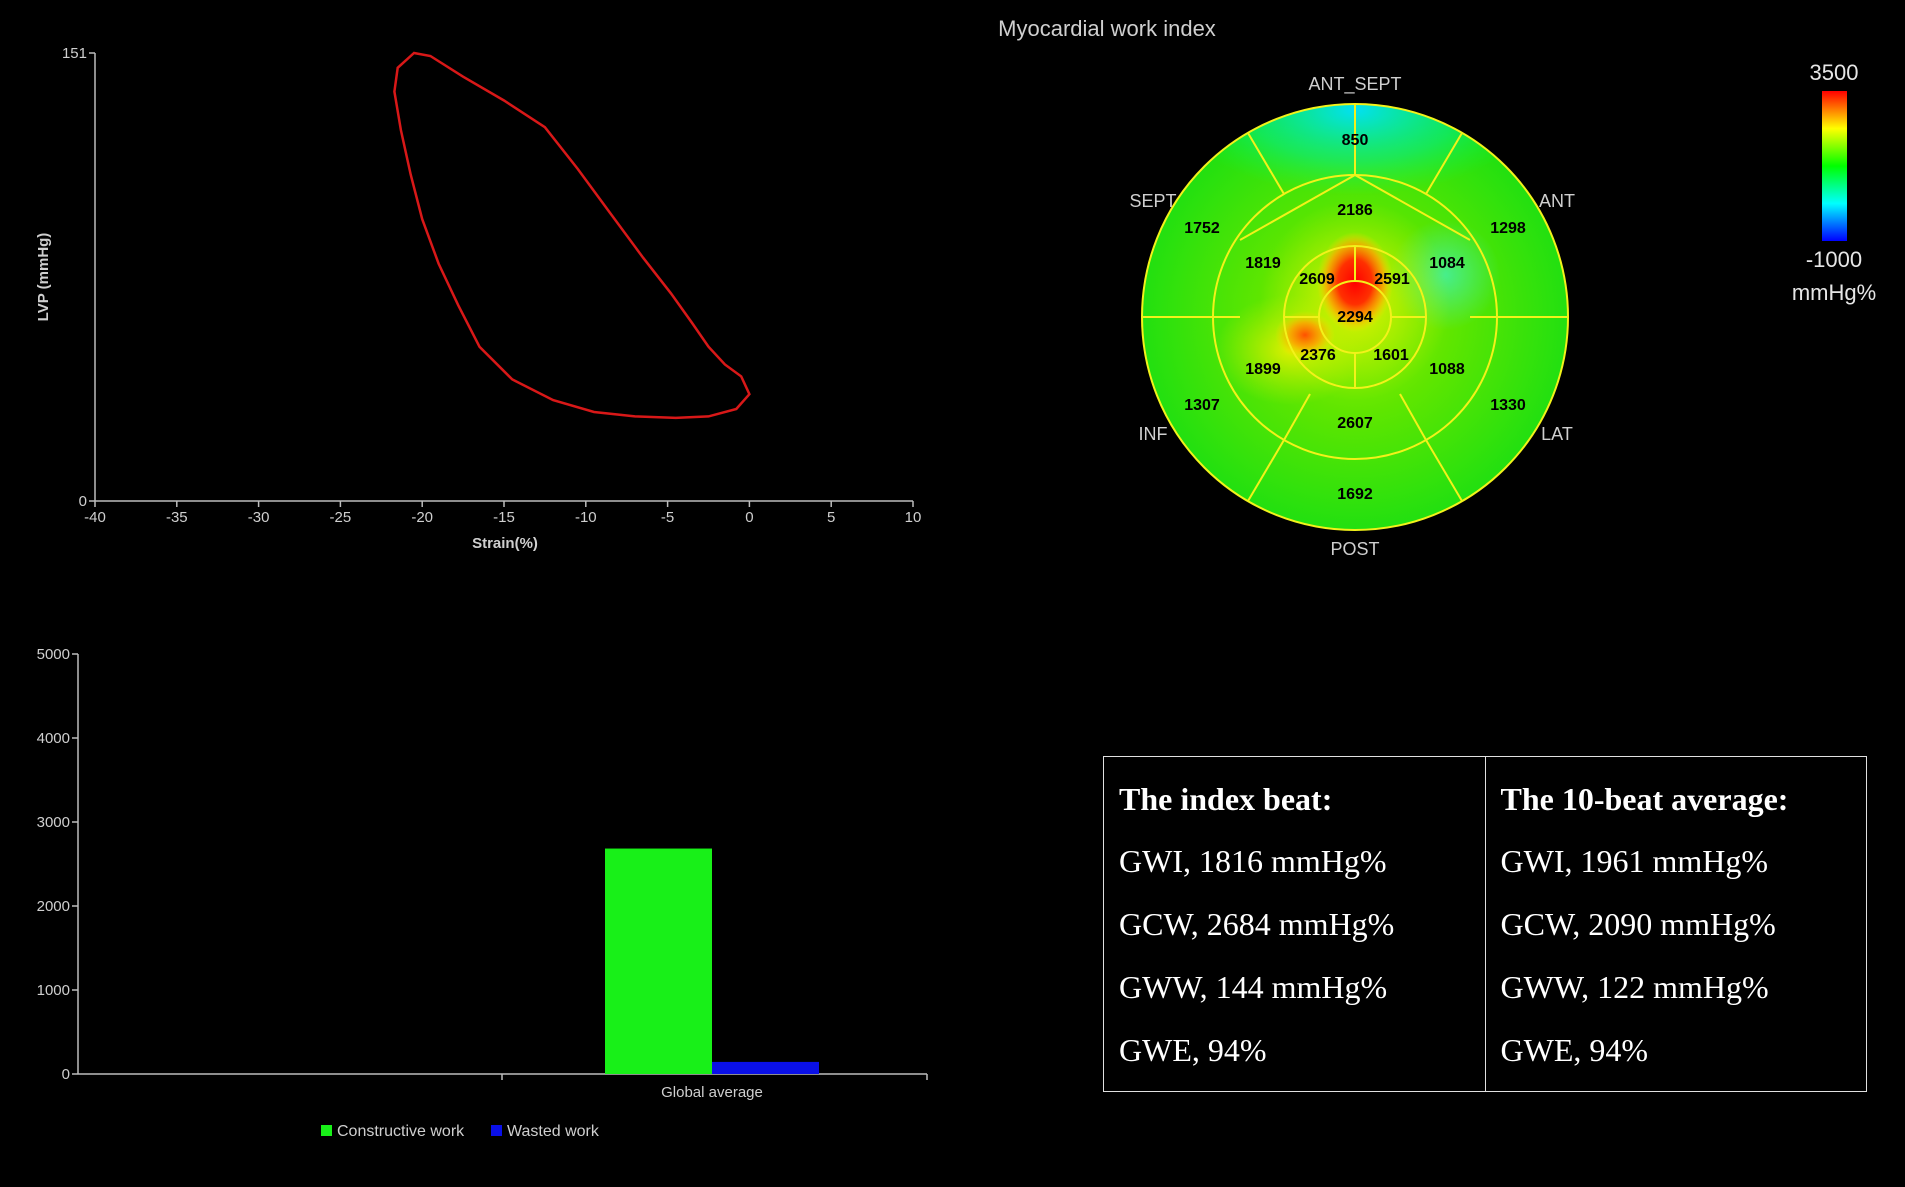 This screenshot has width=1905, height=1187. What do you see at coordinates (341, 517) in the screenshot?
I see `loop-x-tick-label: -25` at bounding box center [341, 517].